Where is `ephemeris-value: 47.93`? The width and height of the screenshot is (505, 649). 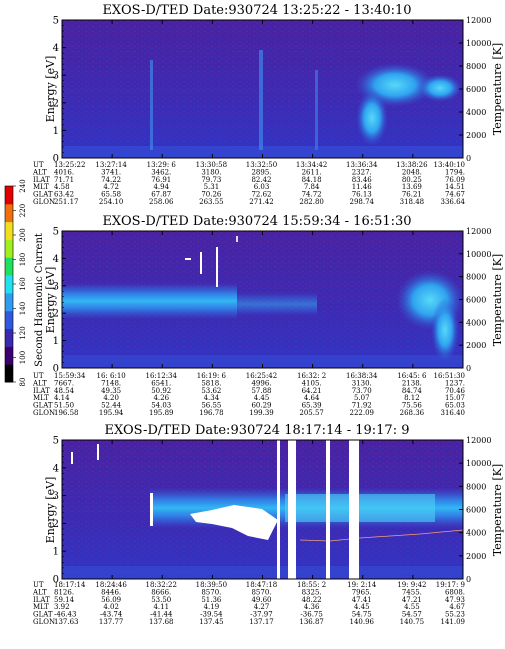 ephemeris-value: 47.93 is located at coordinates (455, 600).